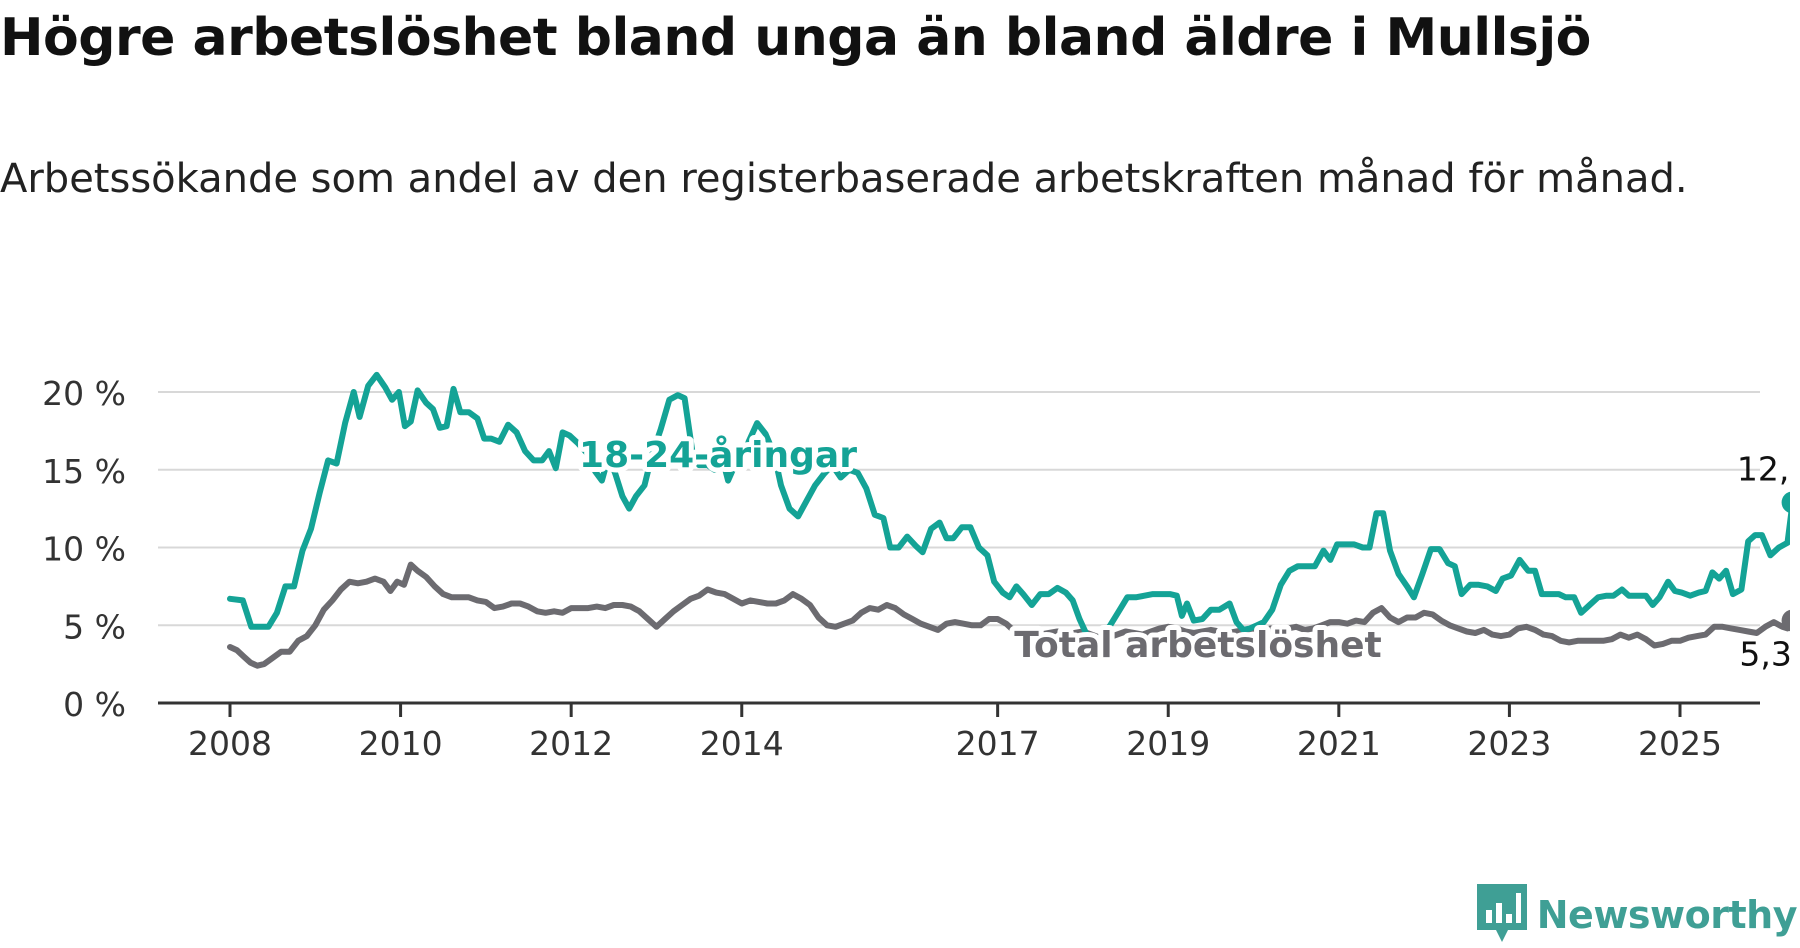 The width and height of the screenshot is (1800, 948). What do you see at coordinates (94, 626) in the screenshot?
I see `y-tick-label: 5 %` at bounding box center [94, 626].